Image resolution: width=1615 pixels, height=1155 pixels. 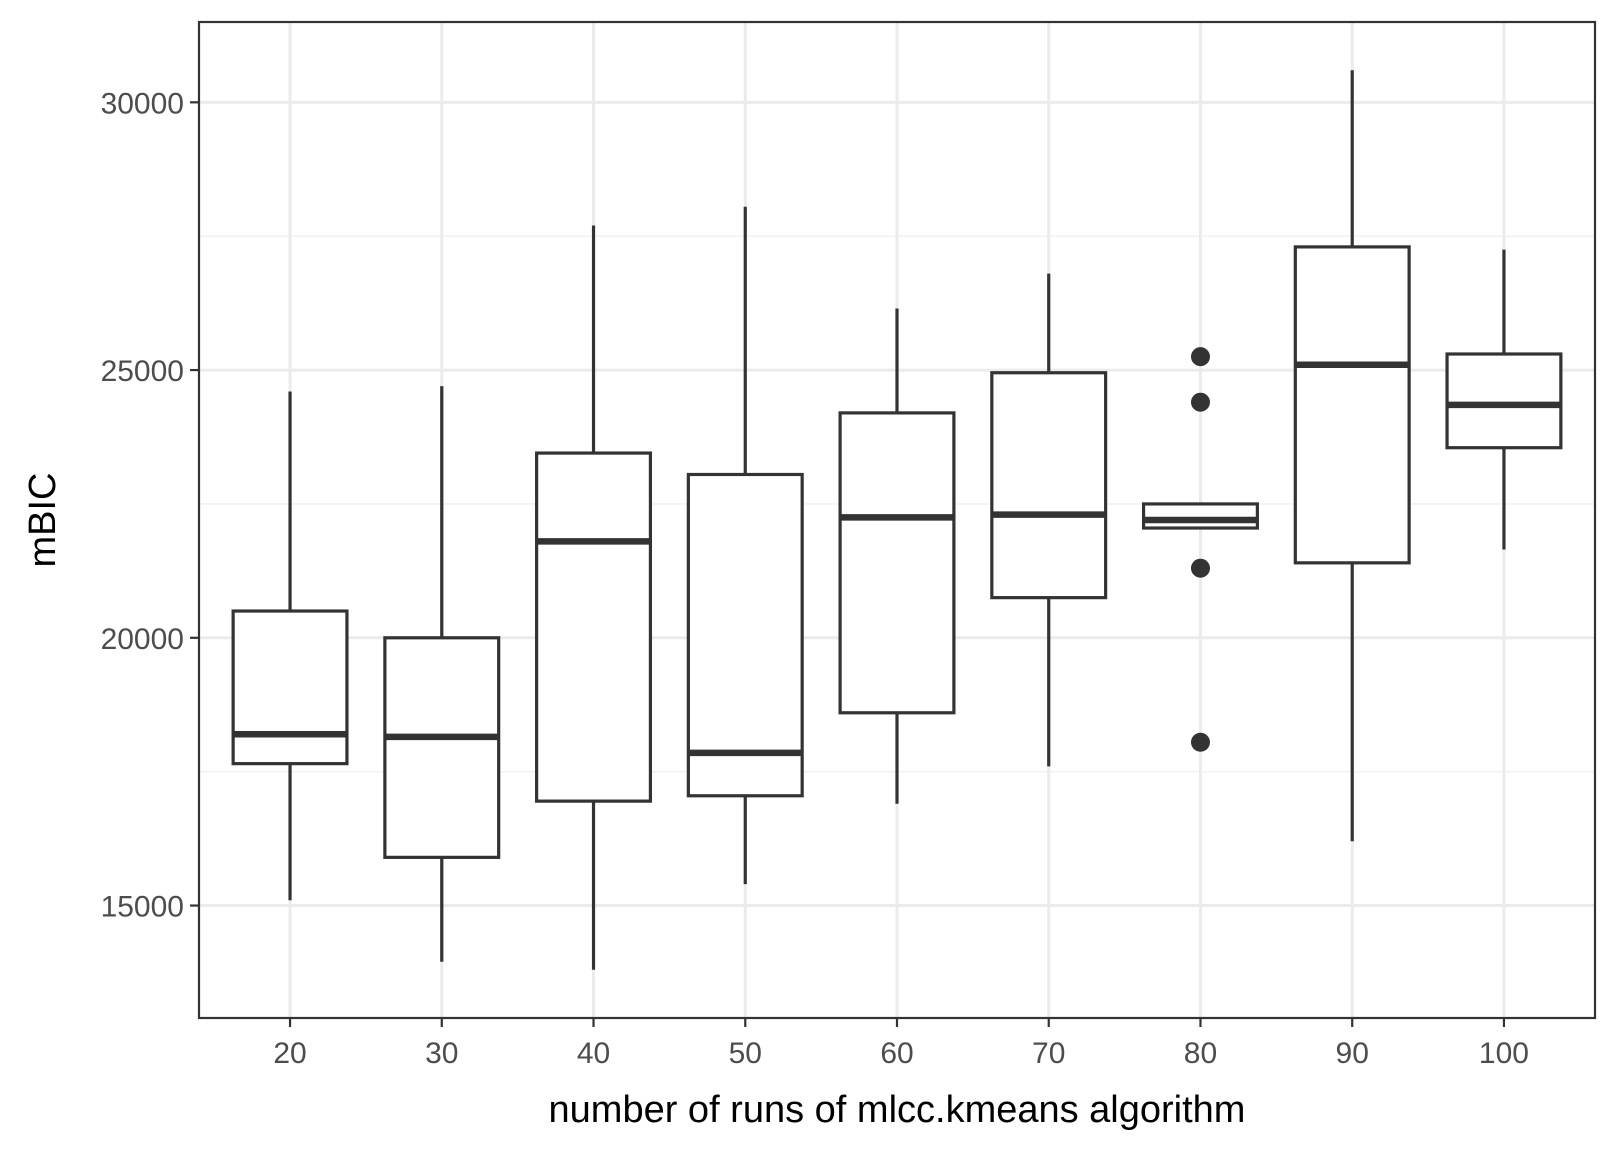 I want to click on y-axis-title: mBIC, so click(x=43, y=520).